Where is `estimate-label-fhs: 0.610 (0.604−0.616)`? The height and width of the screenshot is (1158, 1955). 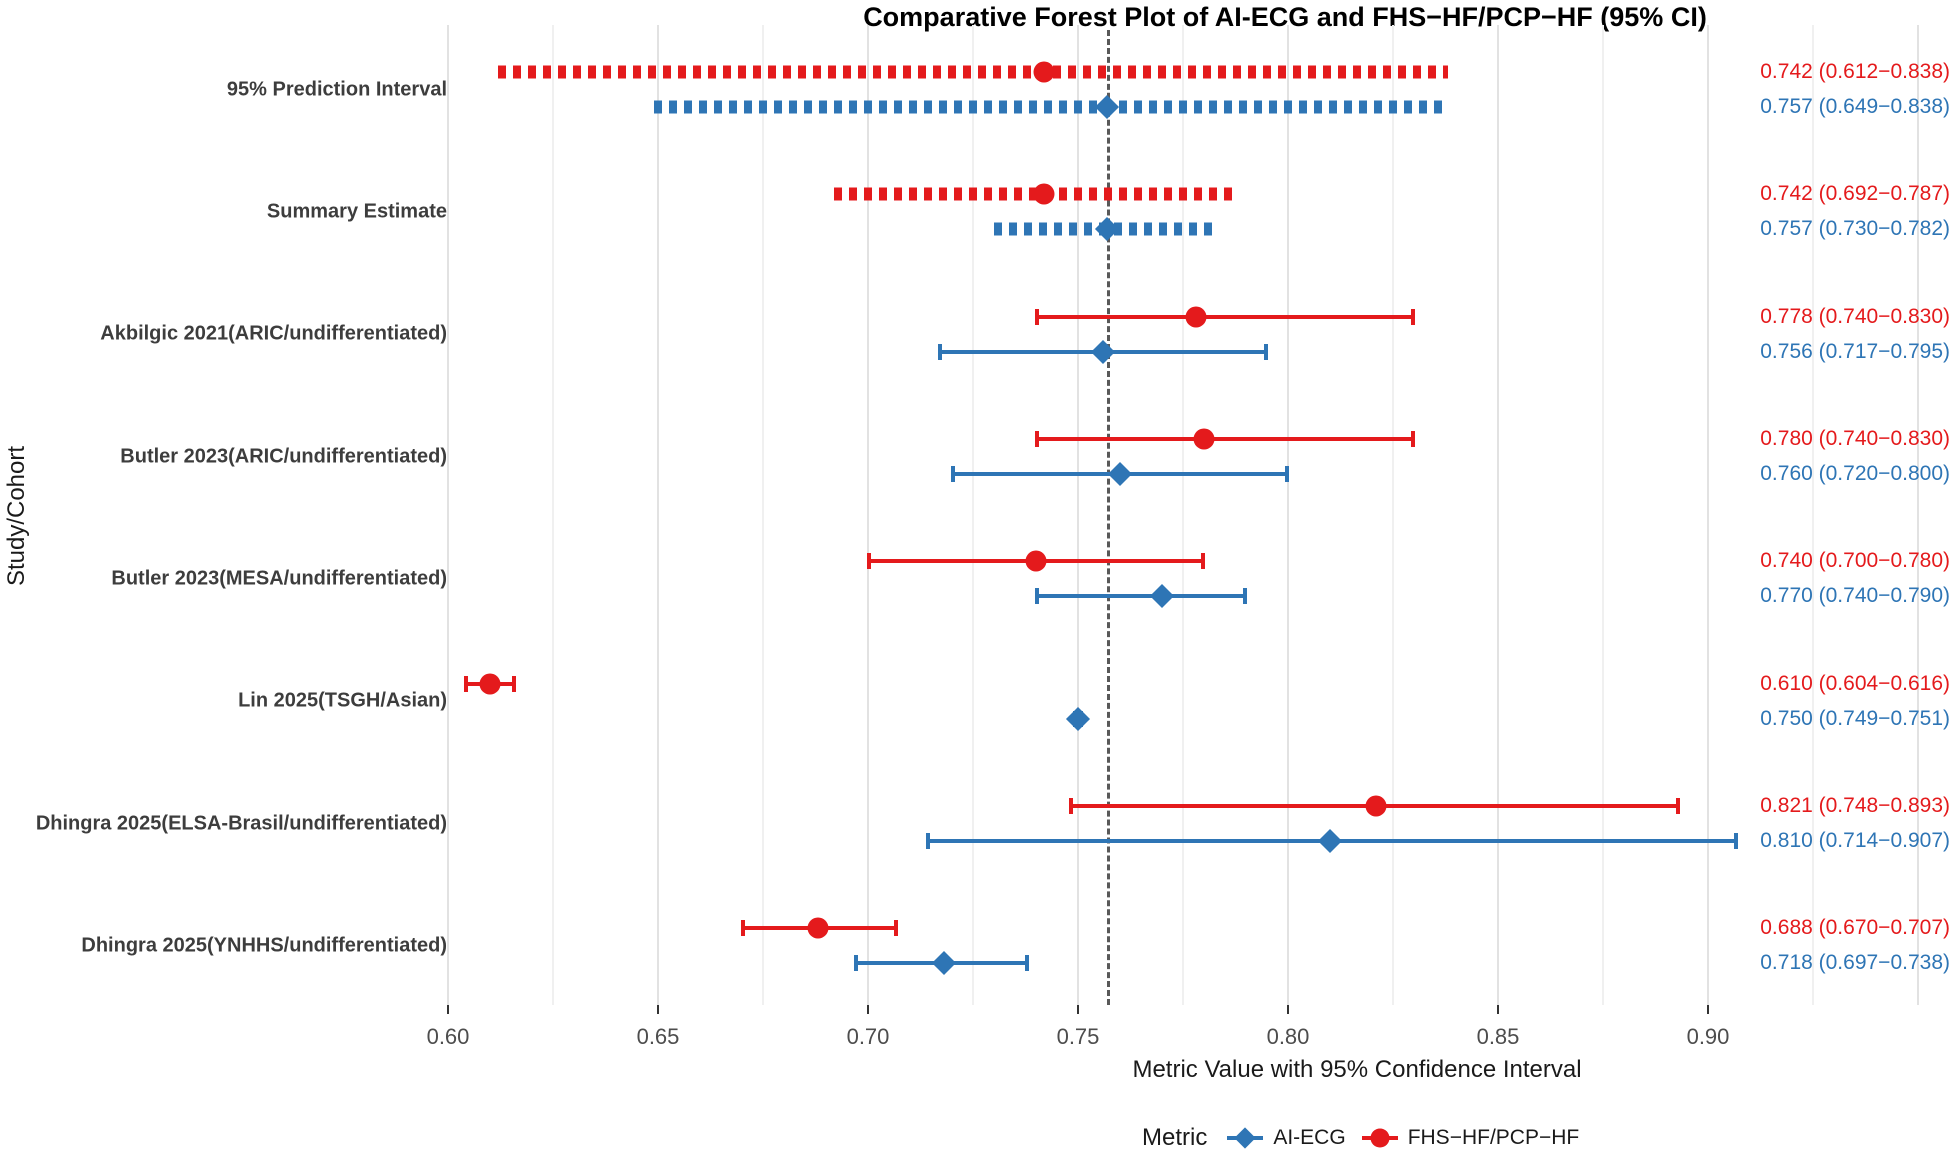 estimate-label-fhs: 0.610 (0.604−0.616) is located at coordinates (1855, 683).